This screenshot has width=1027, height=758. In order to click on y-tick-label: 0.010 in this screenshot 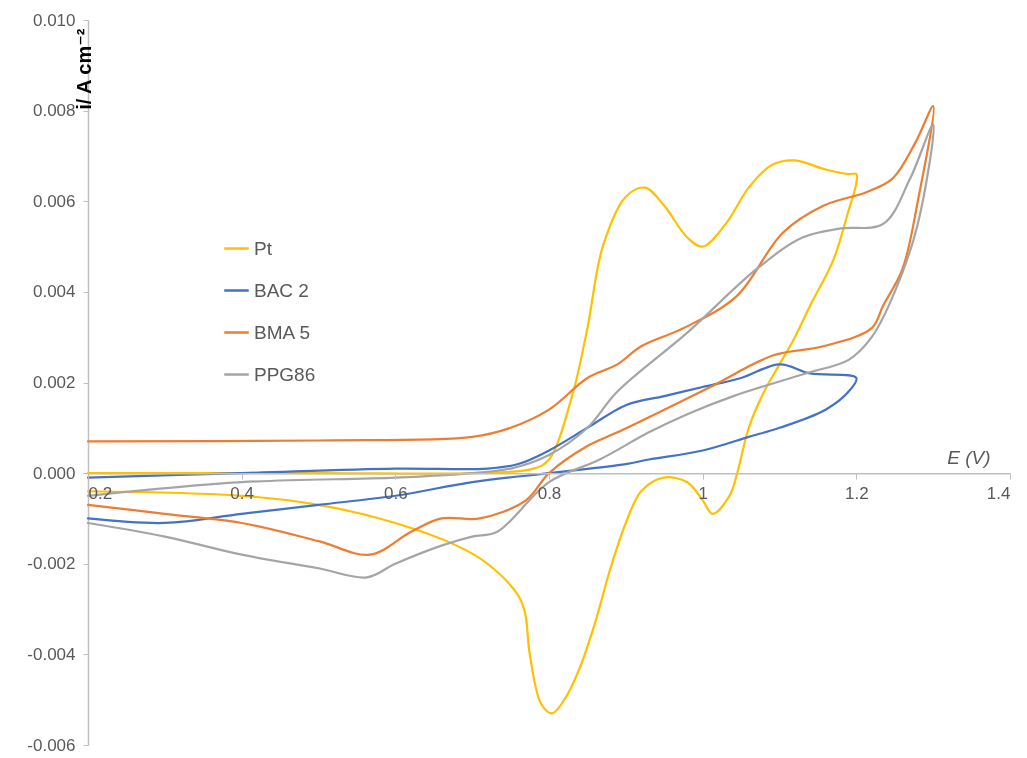, I will do `click(54, 20)`.